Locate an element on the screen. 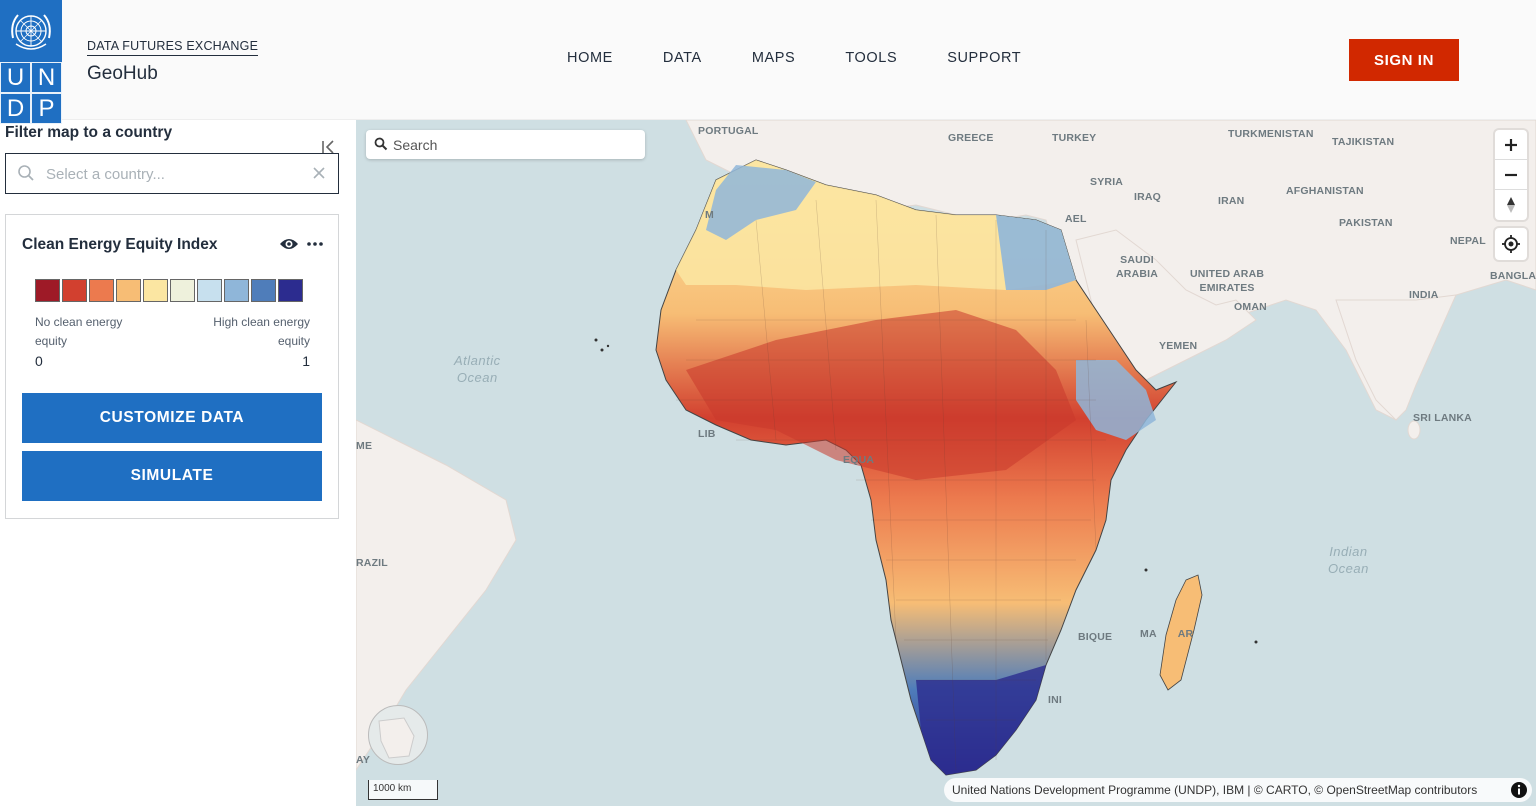 Image resolution: width=1536 pixels, height=806 pixels. madagascar-choropleth is located at coordinates (1181, 632).